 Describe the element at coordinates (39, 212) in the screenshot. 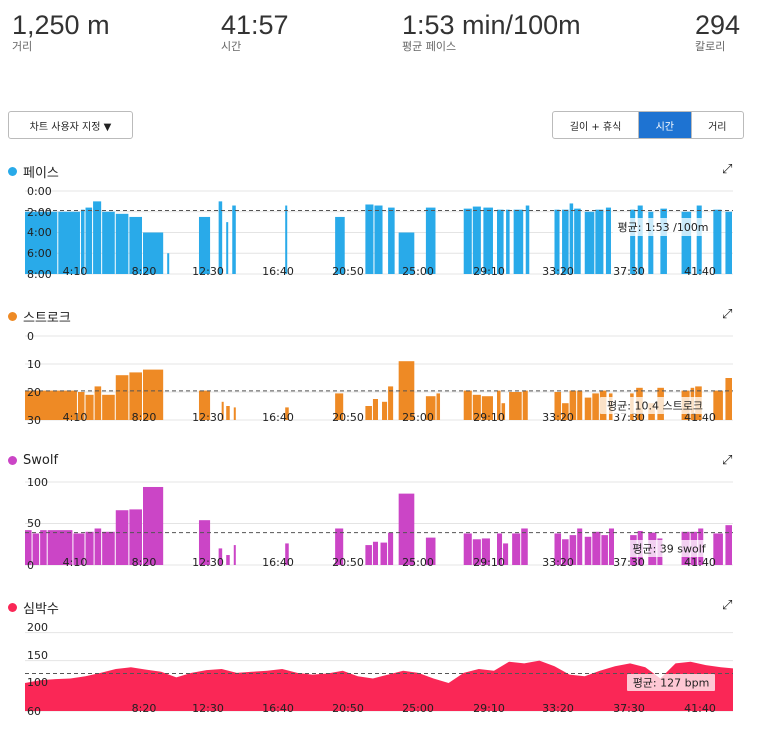

I see `pace-y-tick-label: 2:00` at that location.